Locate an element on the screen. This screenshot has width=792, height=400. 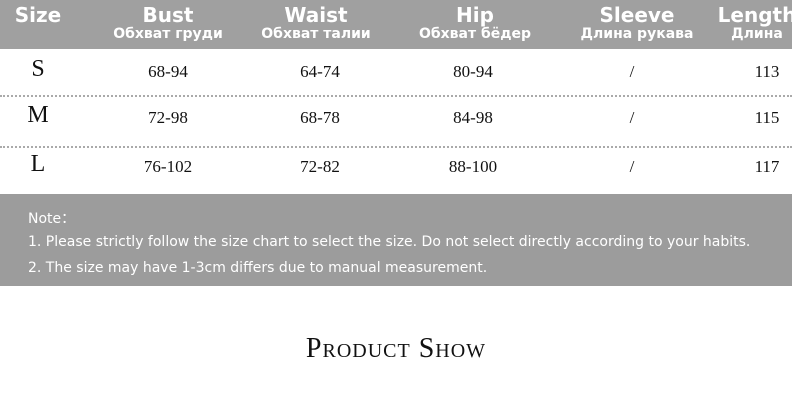
size-value: 72-98 is located at coordinates (168, 117).